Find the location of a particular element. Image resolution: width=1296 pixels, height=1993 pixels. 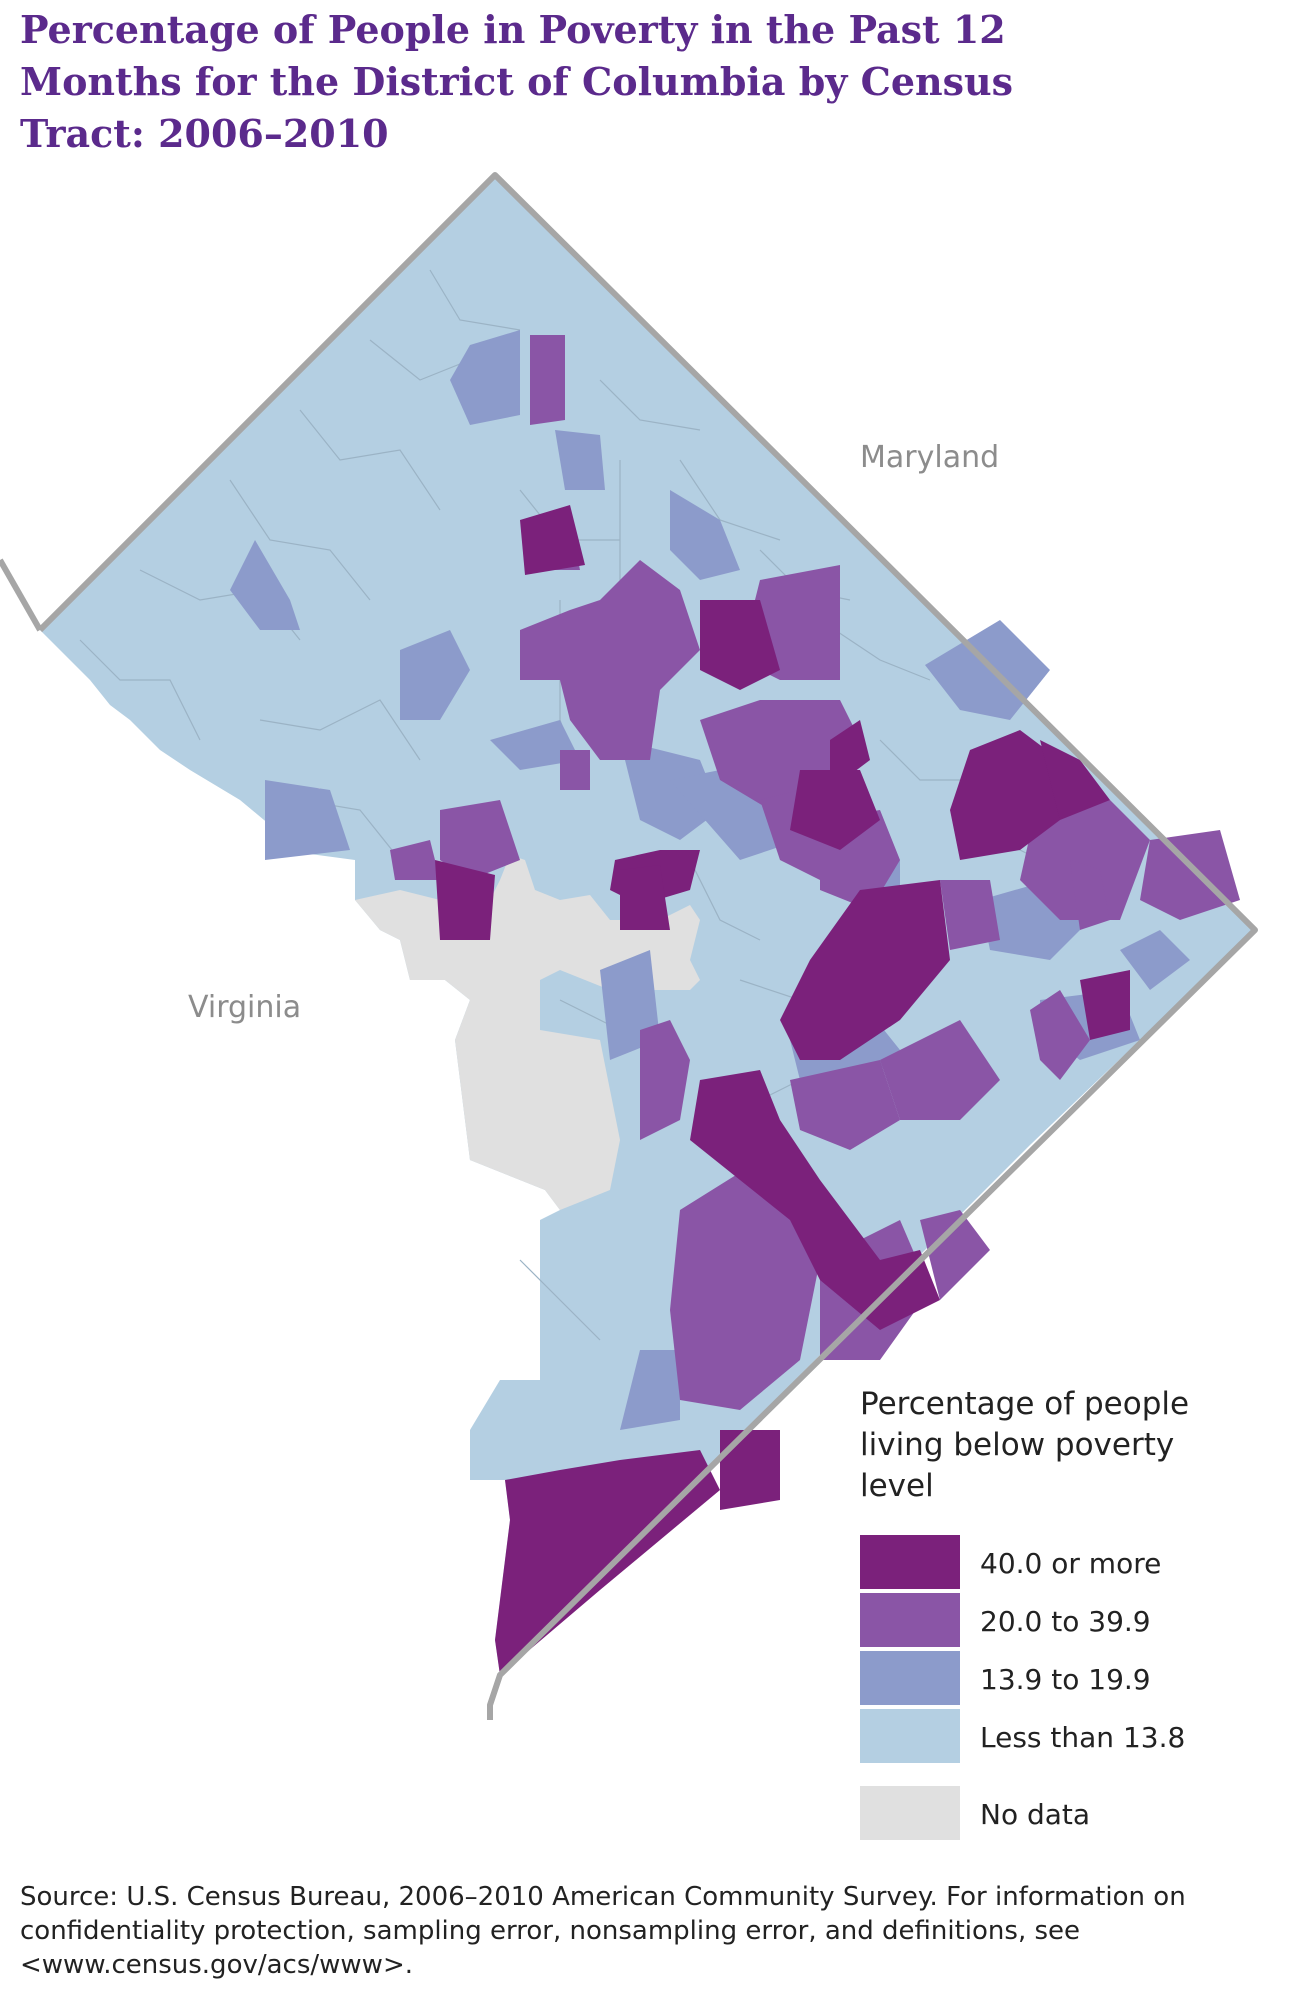

legend-item-less-than-13: Less than 13.8 is located at coordinates (1070, 1736).